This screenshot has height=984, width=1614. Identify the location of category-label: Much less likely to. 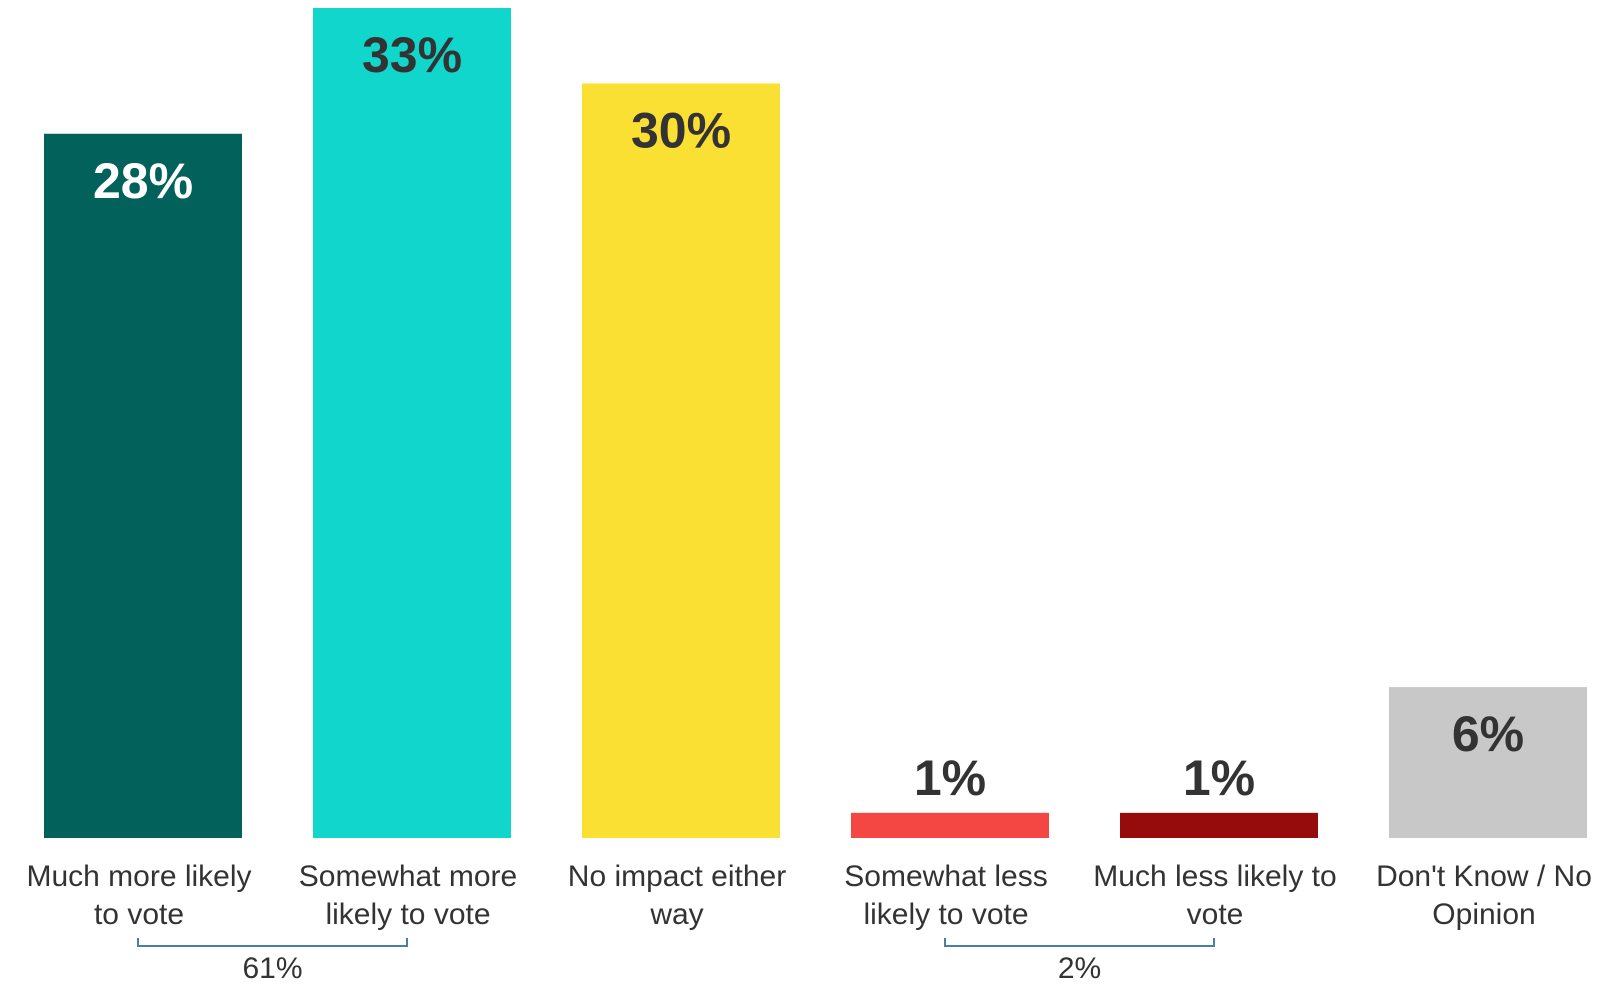
(1214, 876).